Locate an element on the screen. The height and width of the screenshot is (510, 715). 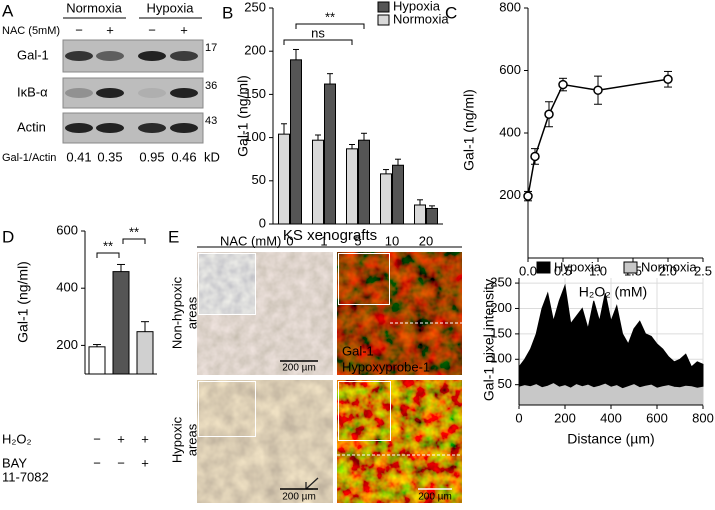
marker: 36 is located at coordinates (211, 86).